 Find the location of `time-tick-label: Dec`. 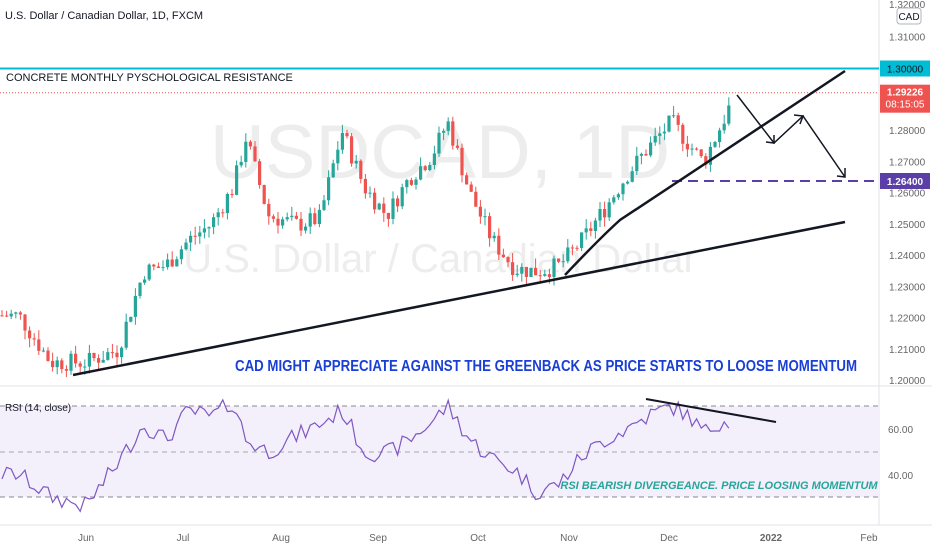

time-tick-label: Dec is located at coordinates (669, 538).